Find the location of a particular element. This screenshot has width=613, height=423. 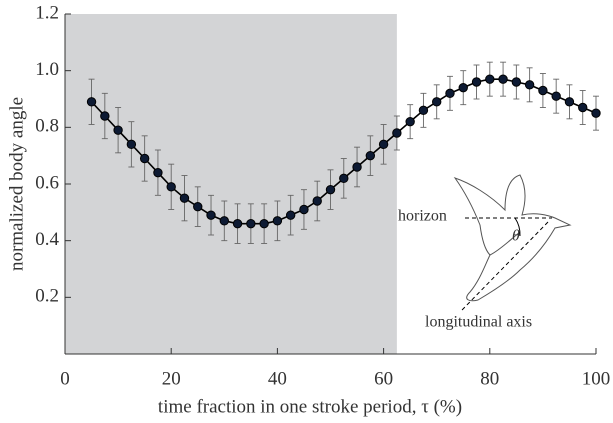

y-tick-label: 1.2 is located at coordinates (47, 12).